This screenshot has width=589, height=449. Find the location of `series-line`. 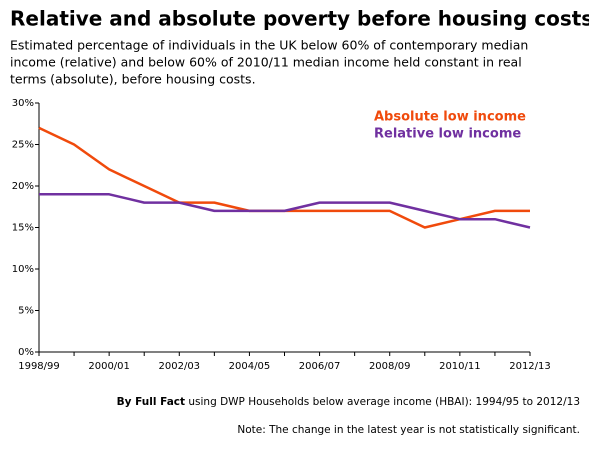

series-line is located at coordinates (285, 211).